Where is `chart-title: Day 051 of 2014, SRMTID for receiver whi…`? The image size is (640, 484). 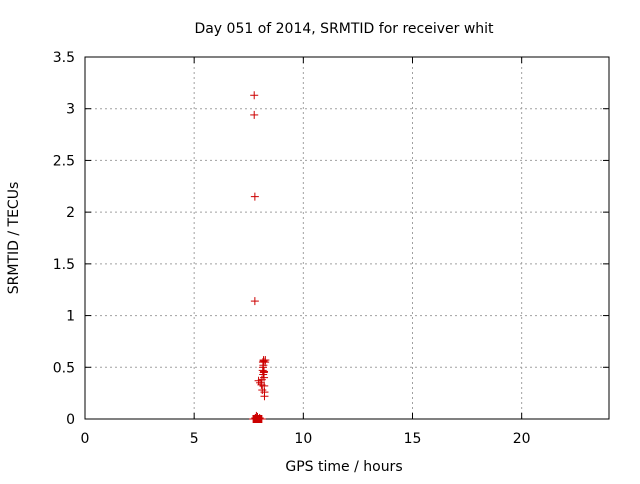
chart-title: Day 051 of 2014, SRMTID for receiver whi… is located at coordinates (344, 29).